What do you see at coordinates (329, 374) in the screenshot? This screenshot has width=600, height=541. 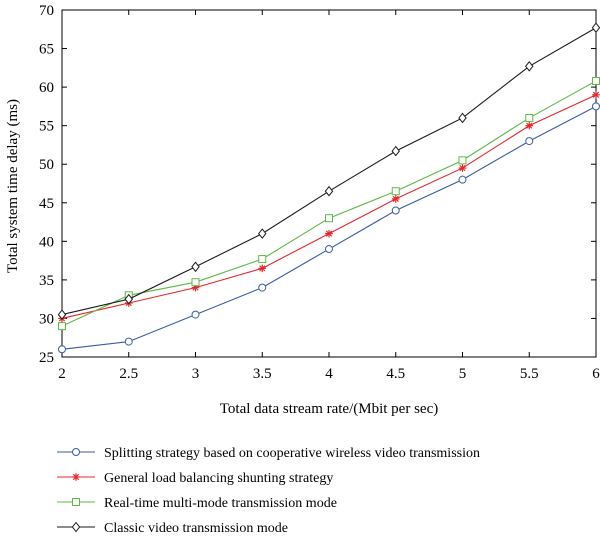 I see `x-tick-label: 4` at bounding box center [329, 374].